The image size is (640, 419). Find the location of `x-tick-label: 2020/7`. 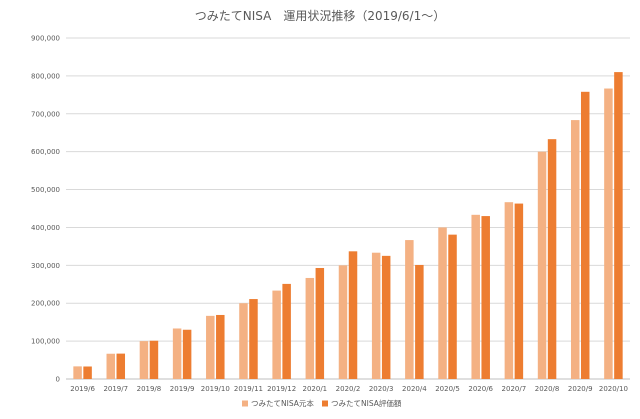

x-tick-label: 2020/7 is located at coordinates (514, 389).